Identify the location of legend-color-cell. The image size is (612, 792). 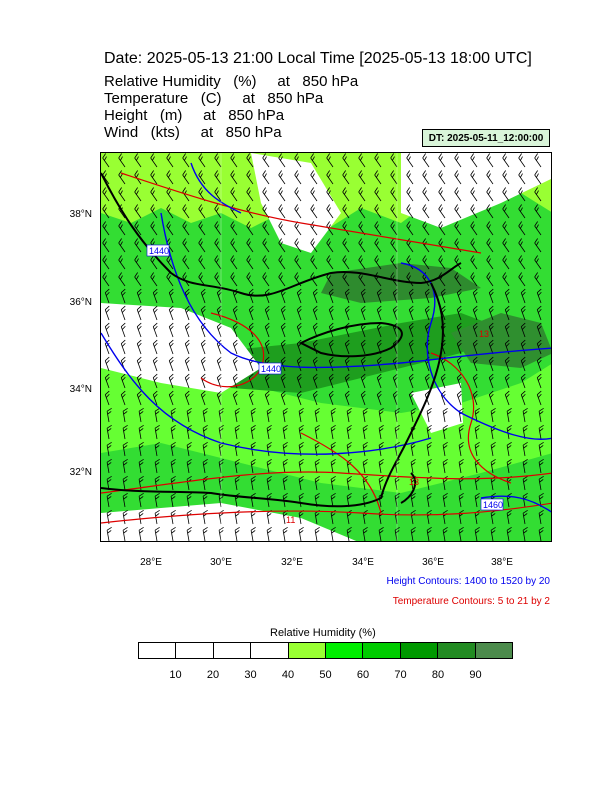
(270, 650).